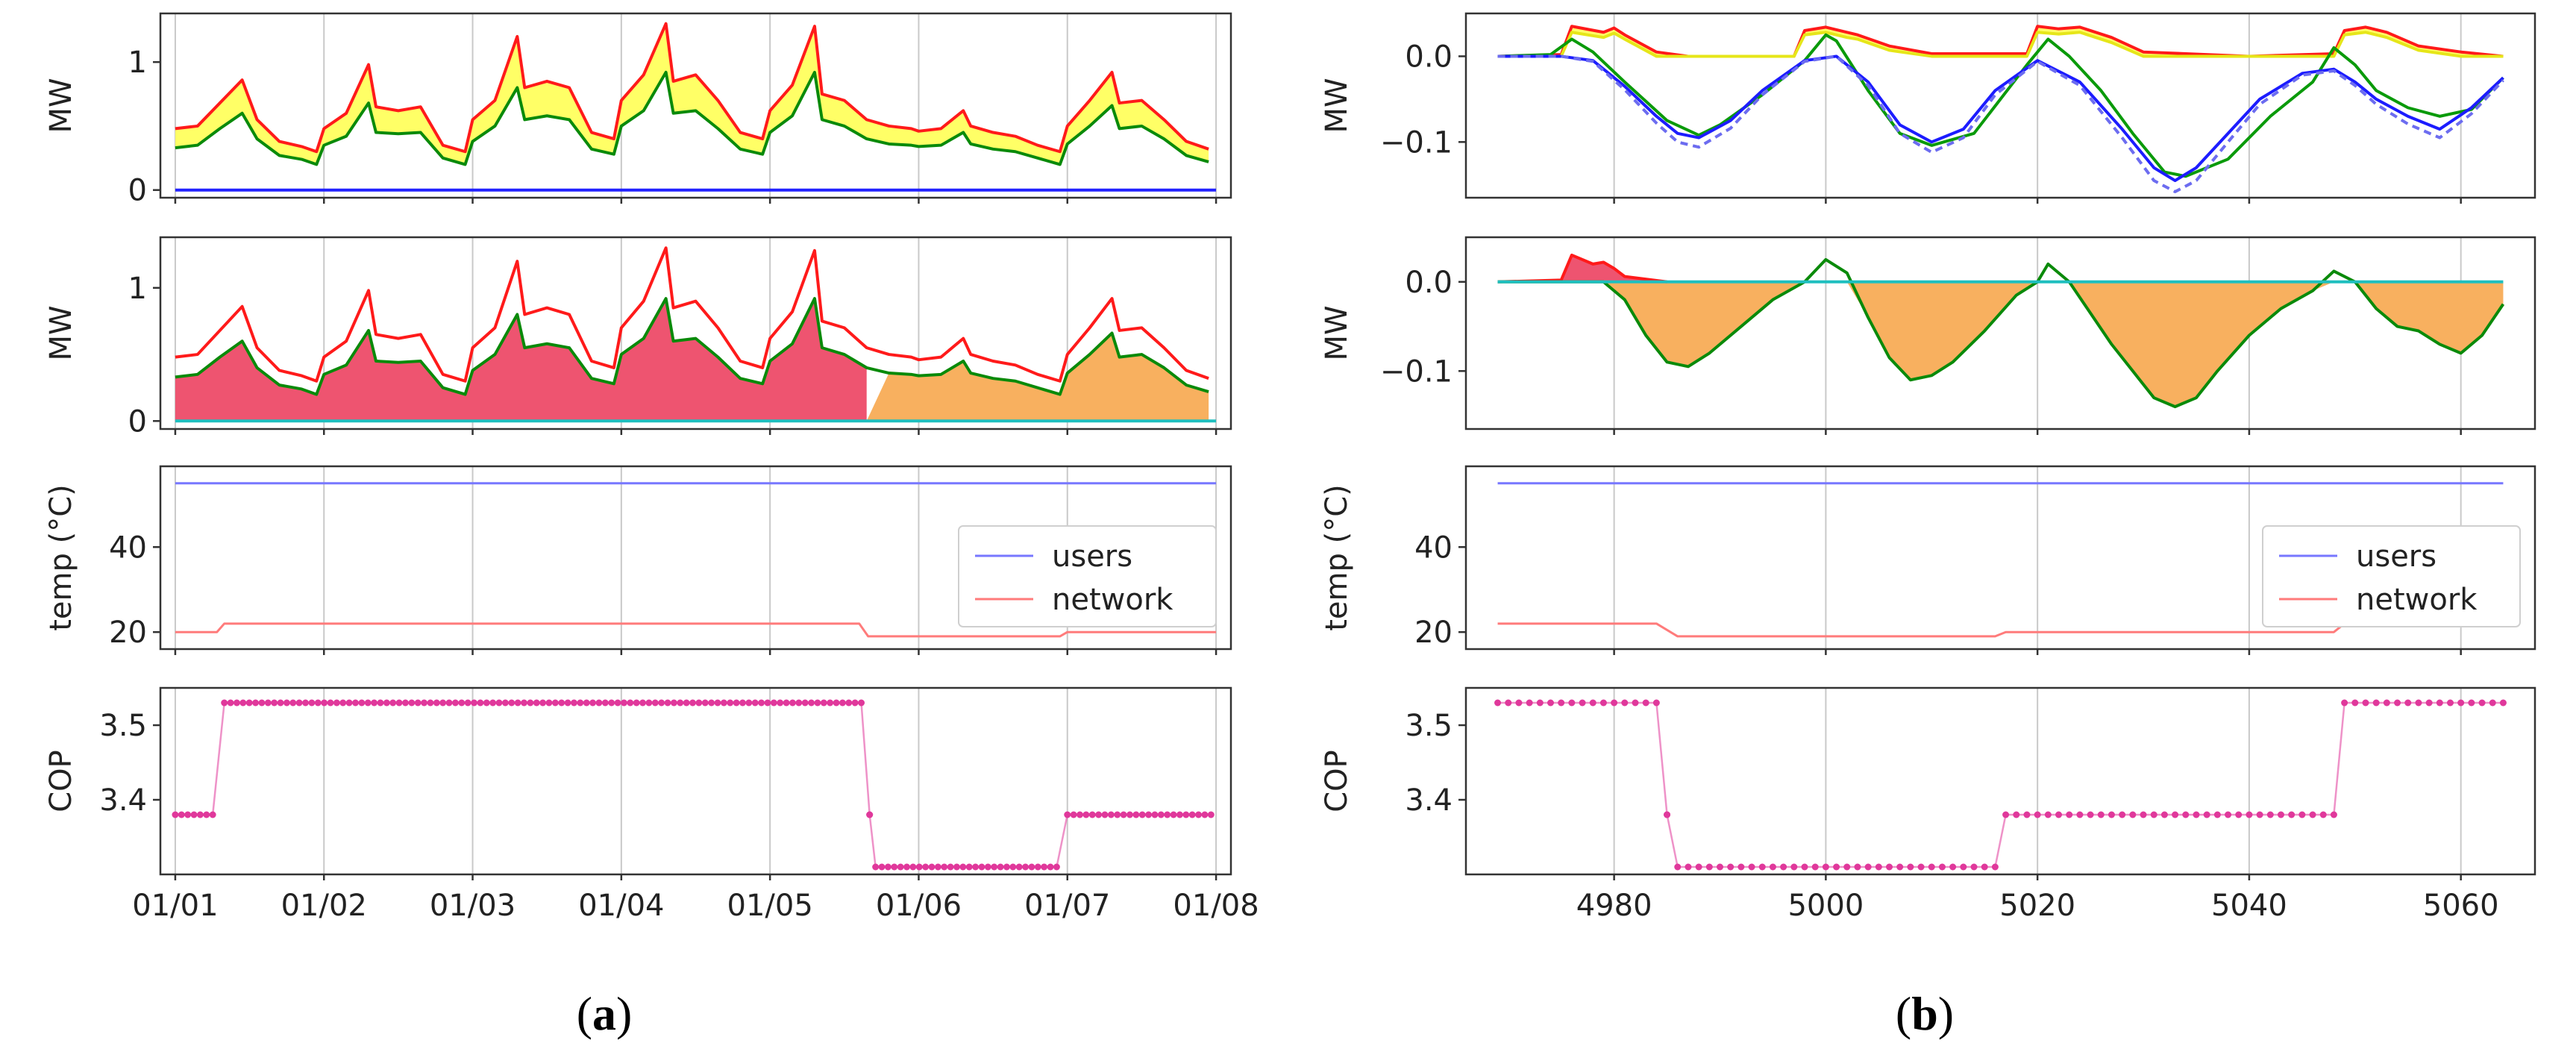  I want to click on y-tick-label: 3.4, so click(123, 801).